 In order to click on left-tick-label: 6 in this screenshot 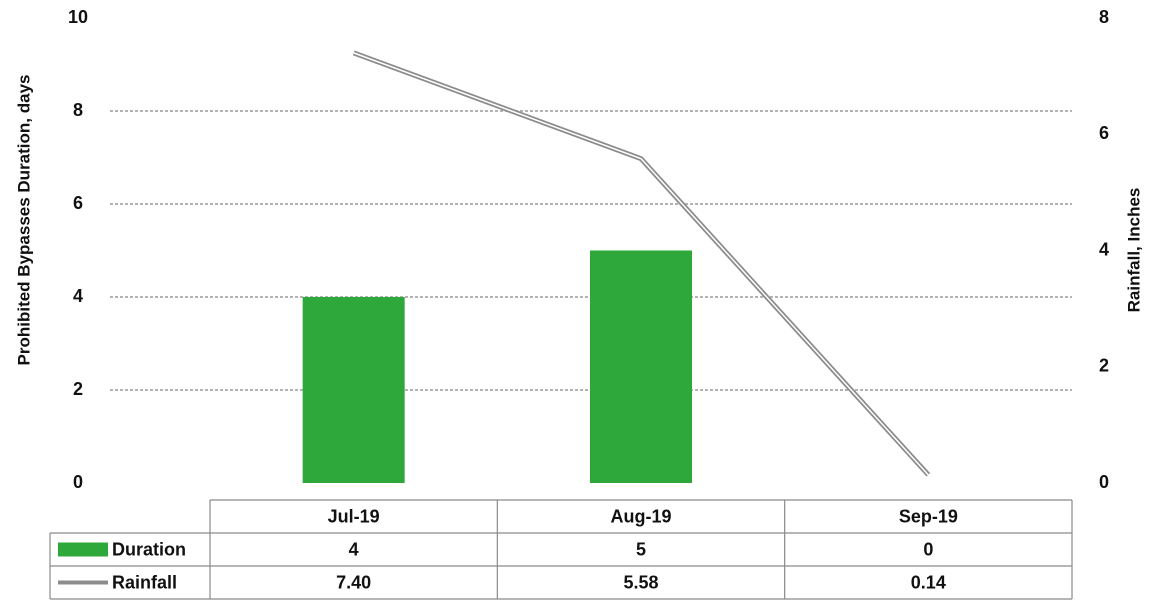, I will do `click(78, 203)`.